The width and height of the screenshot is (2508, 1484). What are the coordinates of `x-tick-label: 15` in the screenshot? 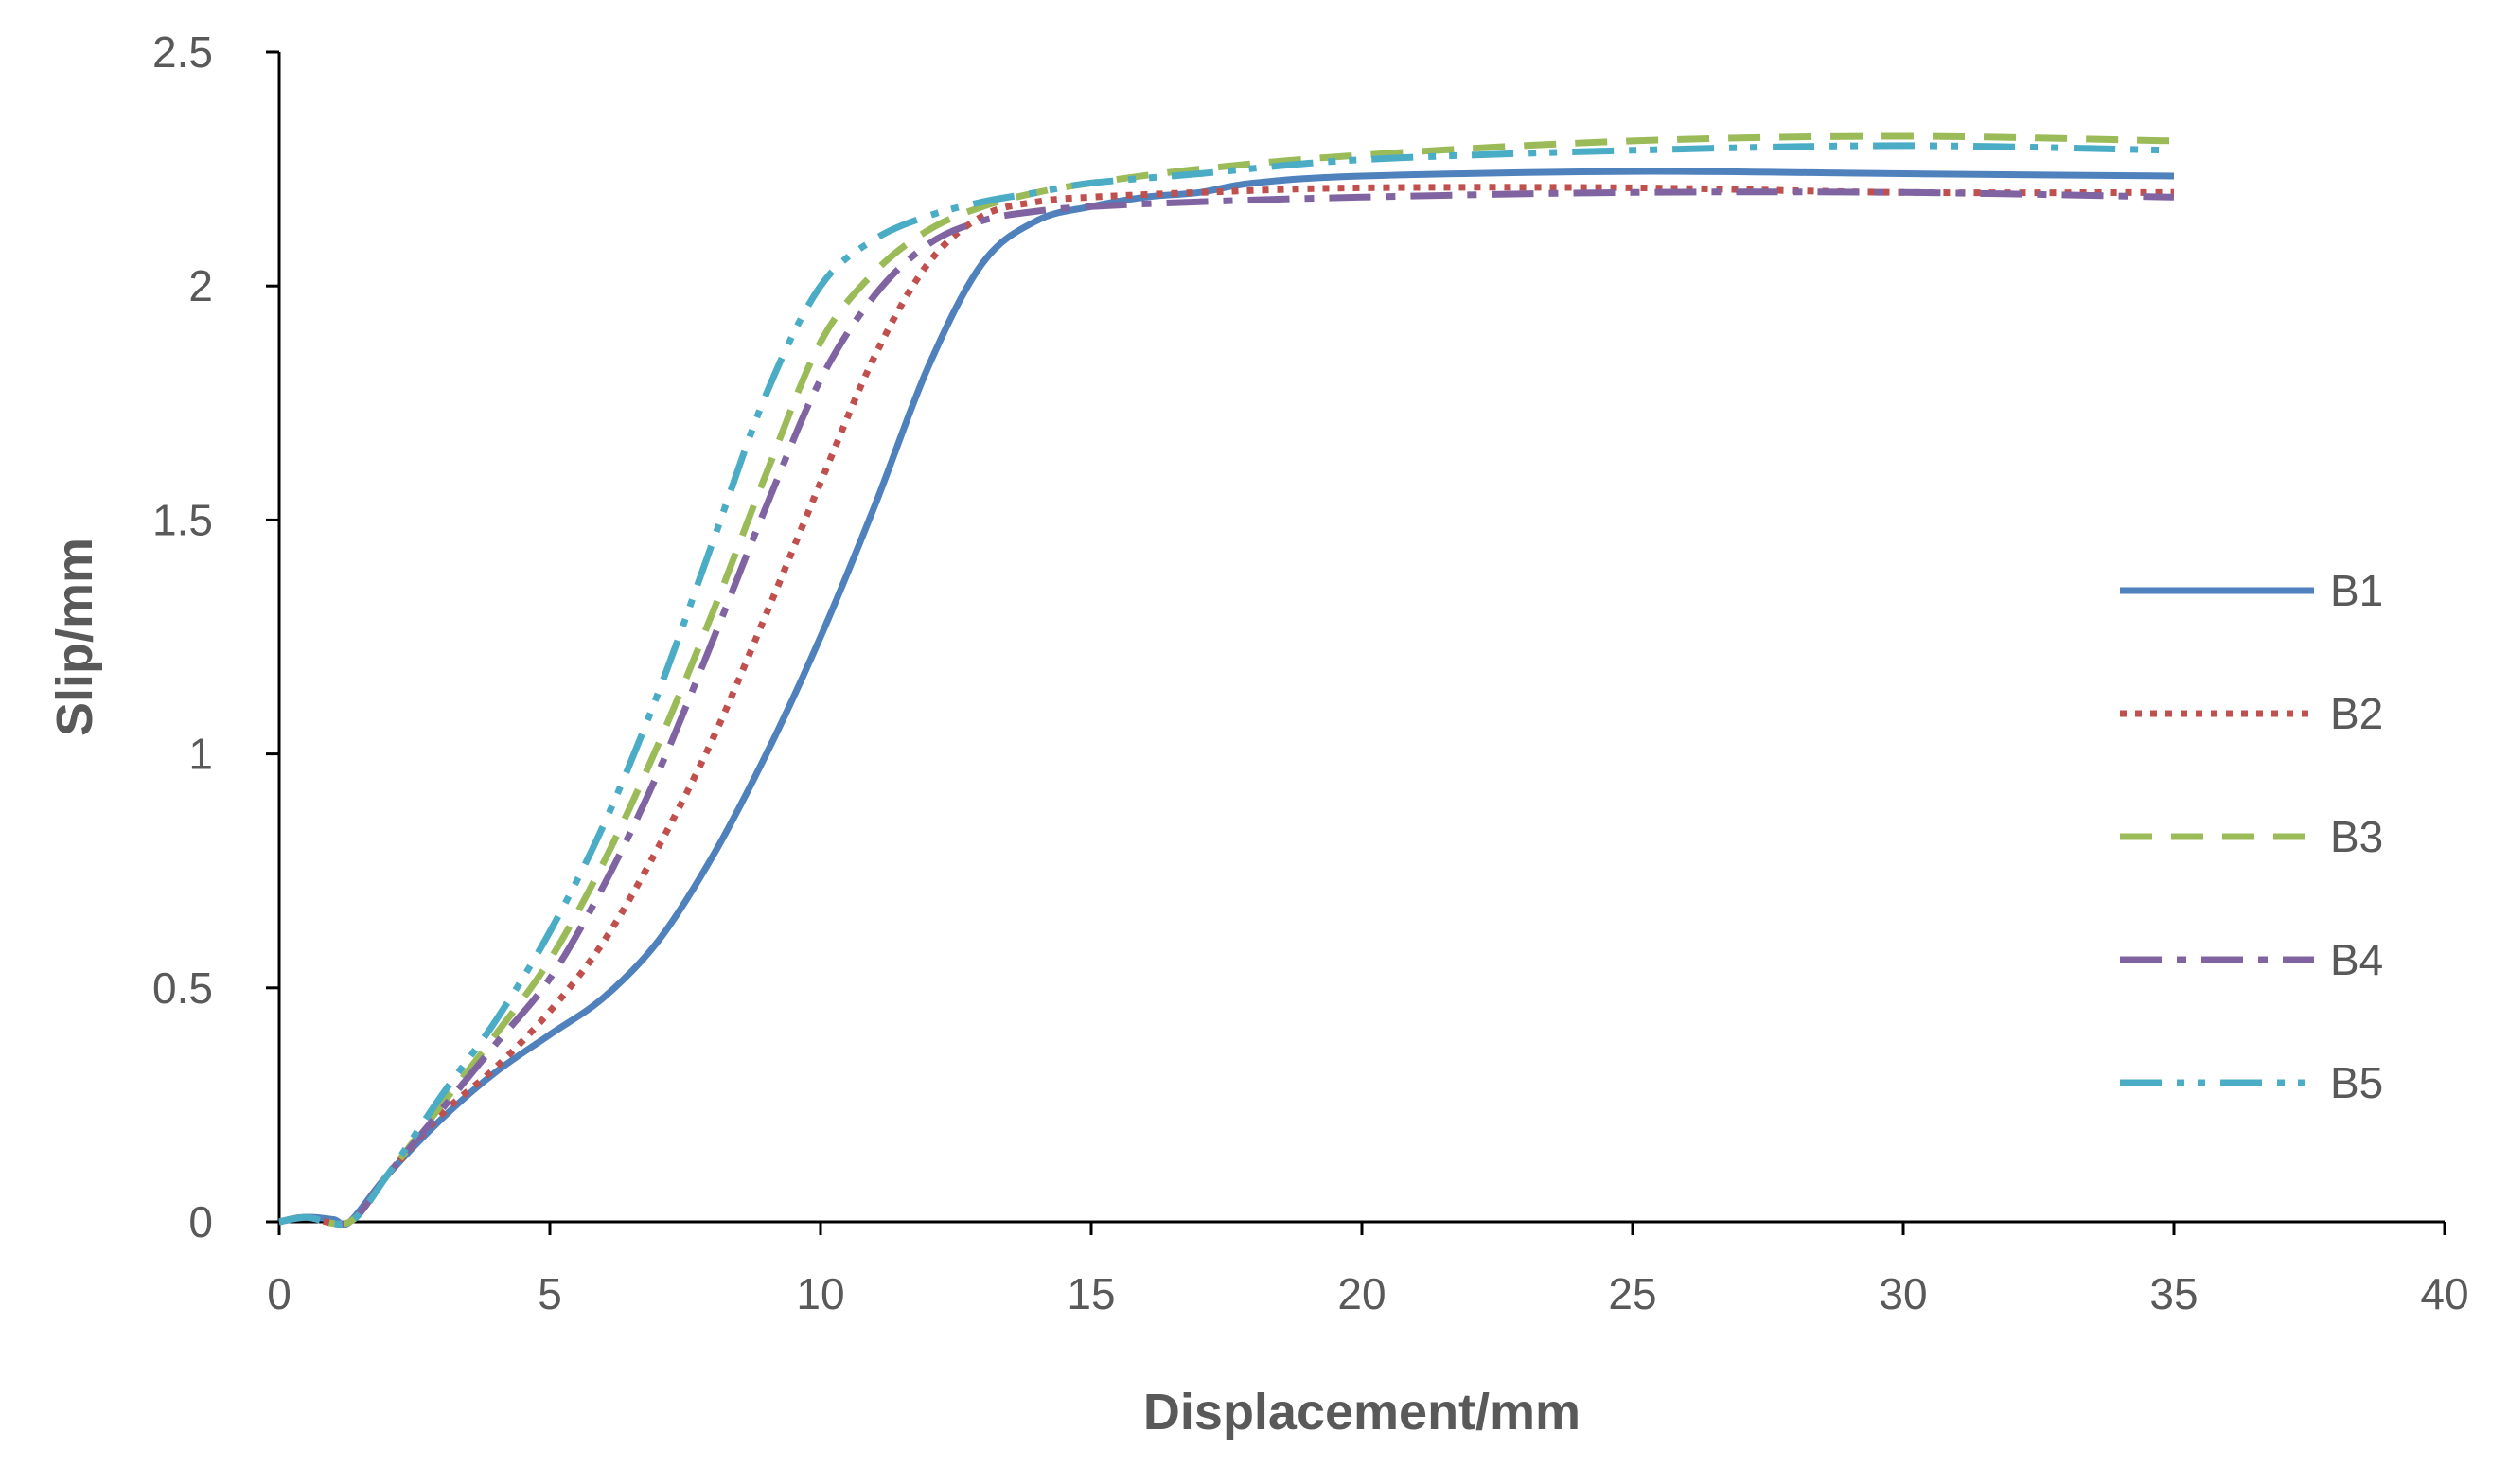 It's located at (1091, 1293).